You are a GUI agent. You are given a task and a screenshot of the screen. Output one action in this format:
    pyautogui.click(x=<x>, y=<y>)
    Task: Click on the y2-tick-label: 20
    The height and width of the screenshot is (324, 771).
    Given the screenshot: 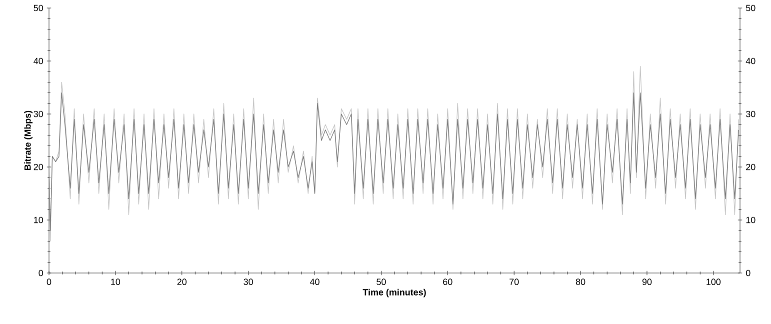 What is the action you would take?
    pyautogui.click(x=751, y=167)
    